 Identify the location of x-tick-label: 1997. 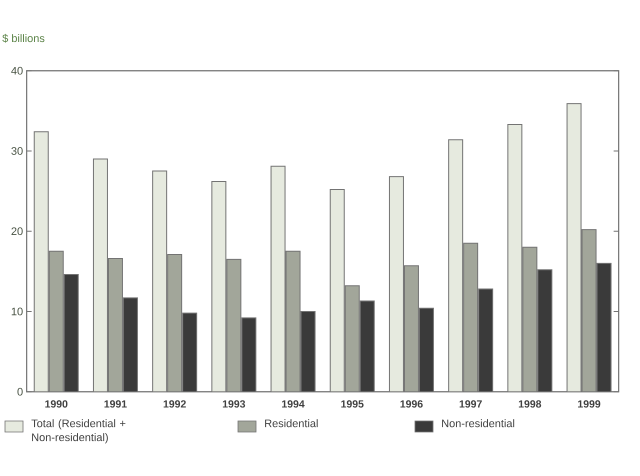
(471, 404).